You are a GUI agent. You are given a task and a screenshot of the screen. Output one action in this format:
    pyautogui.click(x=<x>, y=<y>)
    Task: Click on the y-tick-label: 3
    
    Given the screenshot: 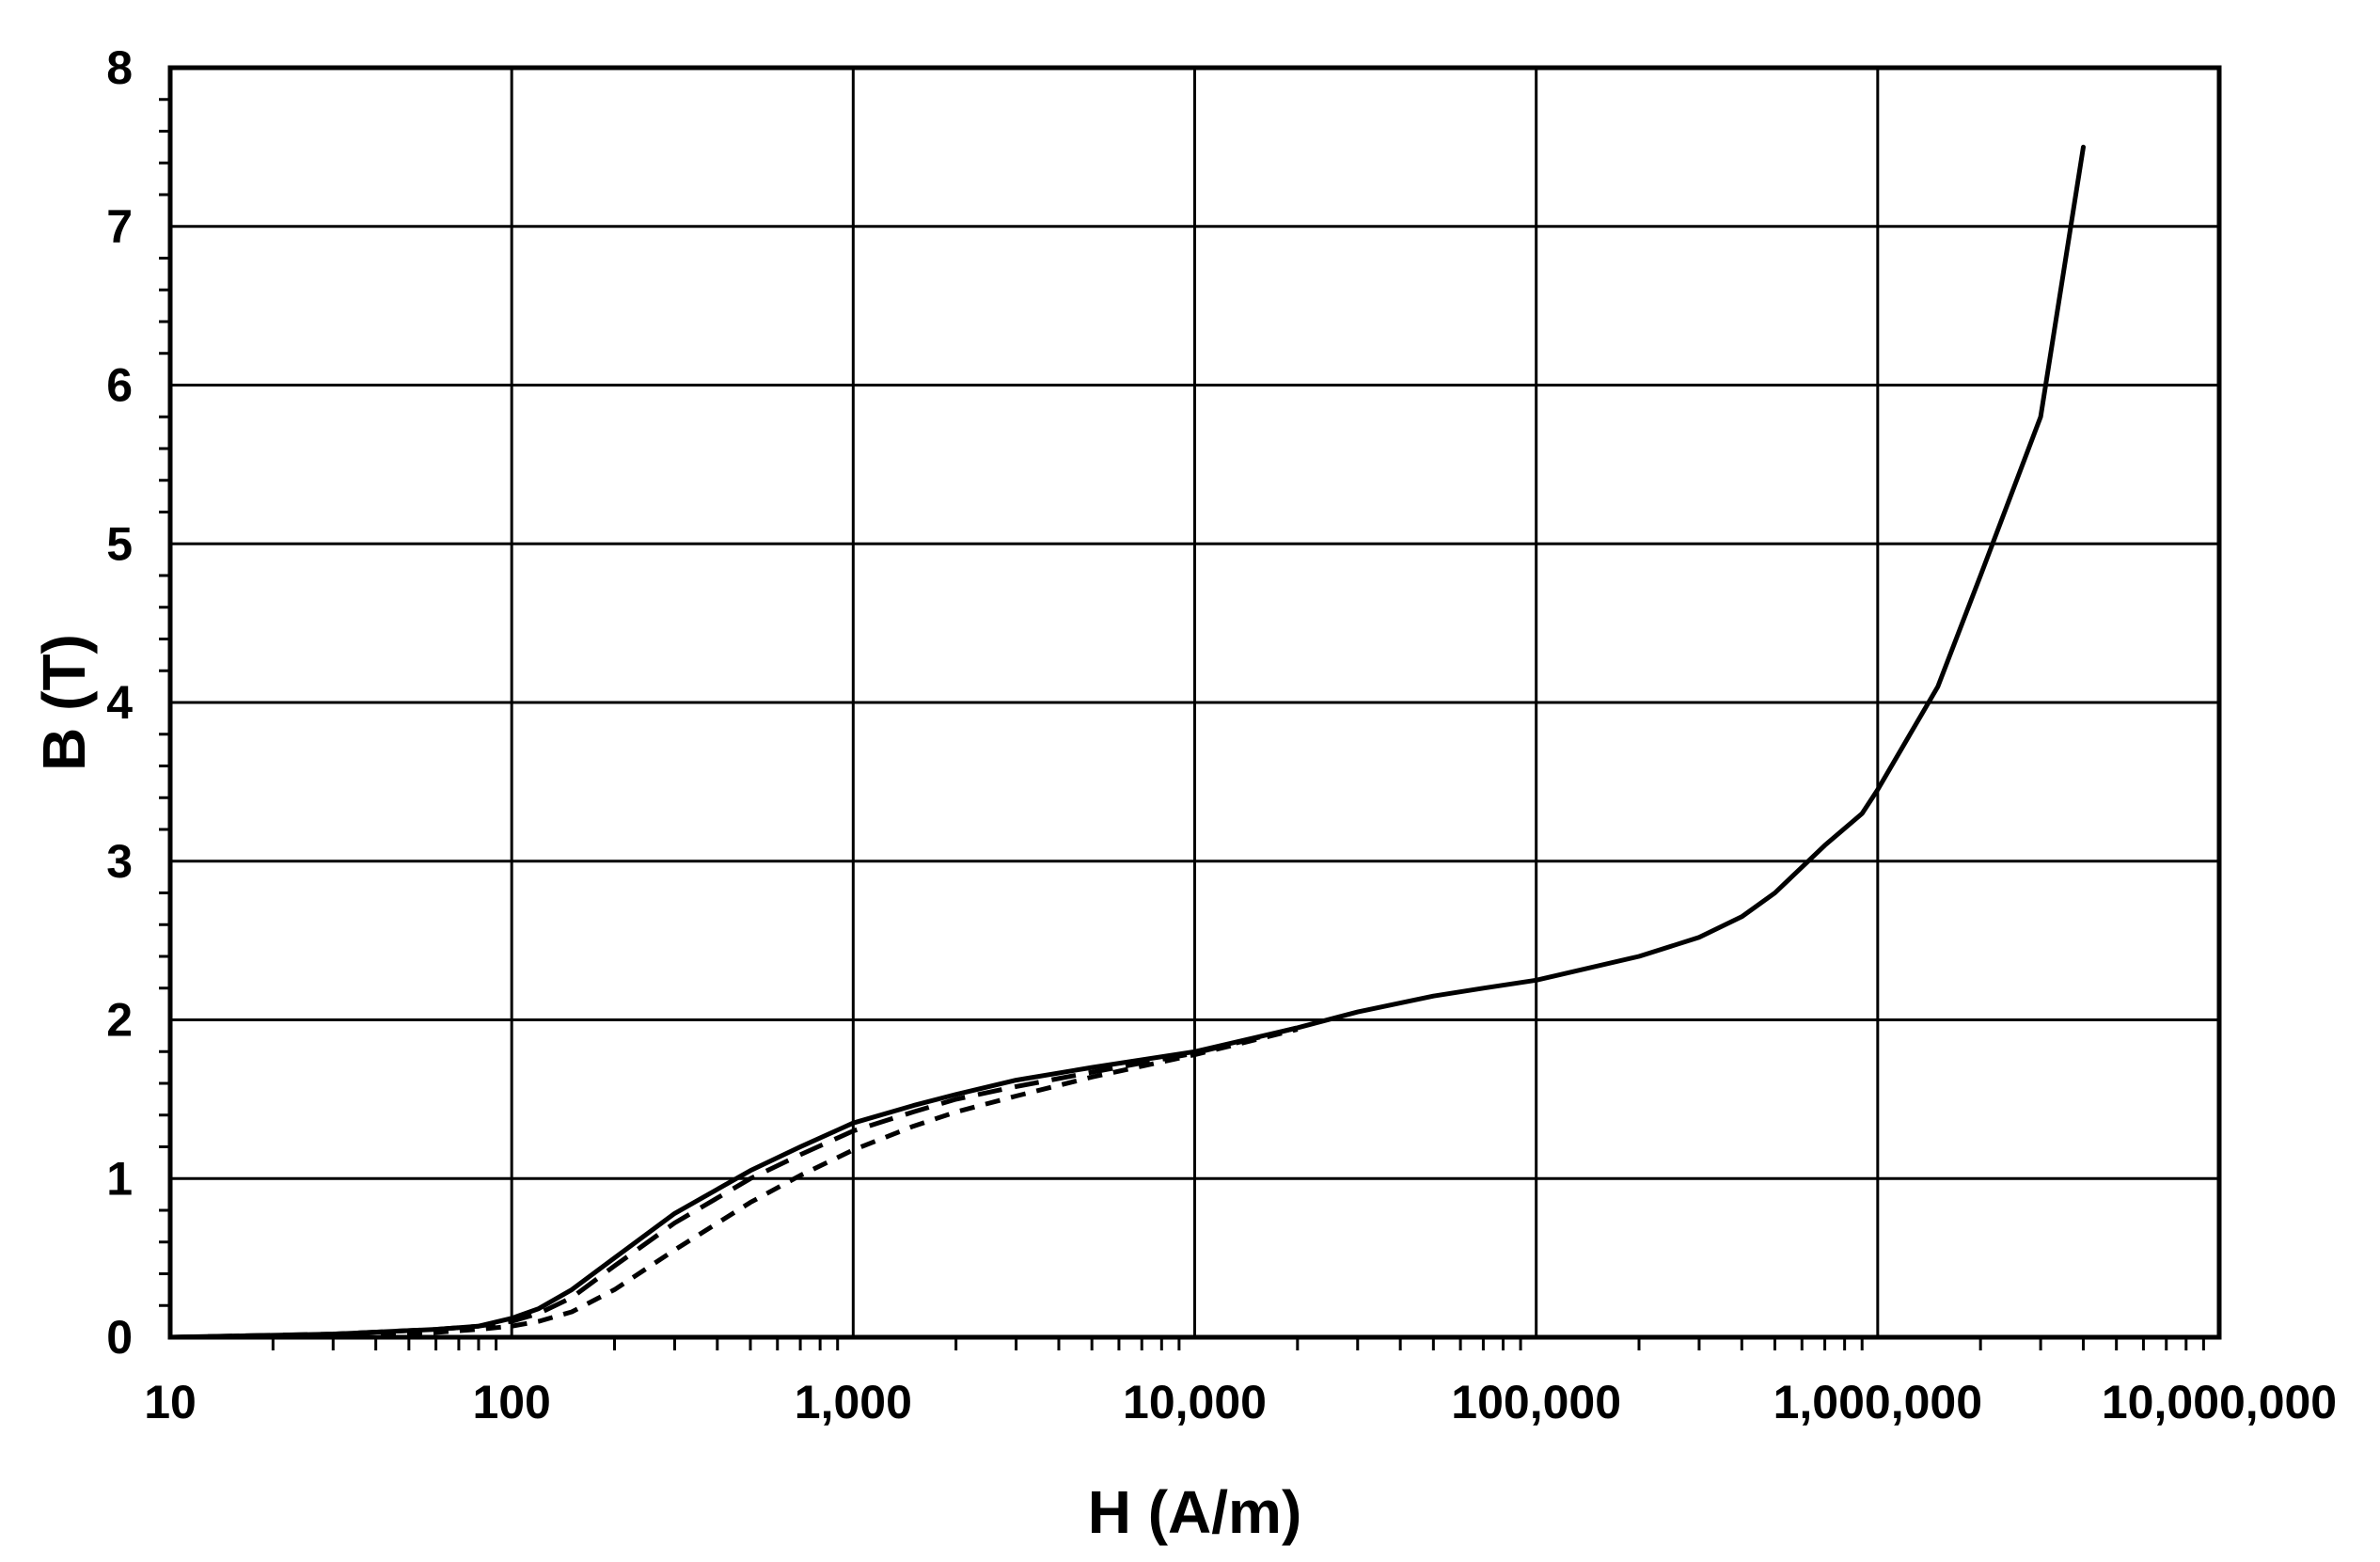 What is the action you would take?
    pyautogui.click(x=119, y=861)
    